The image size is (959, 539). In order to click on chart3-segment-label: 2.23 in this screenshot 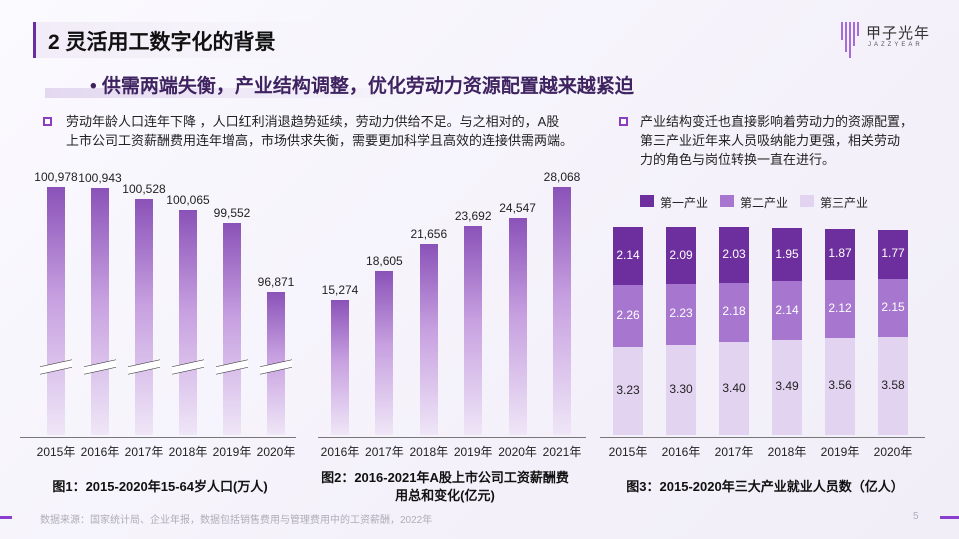, I will do `click(681, 313)`.